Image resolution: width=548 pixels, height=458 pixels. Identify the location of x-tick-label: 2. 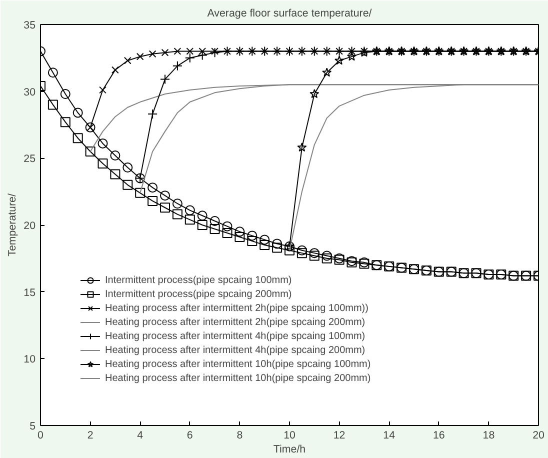
(90, 436).